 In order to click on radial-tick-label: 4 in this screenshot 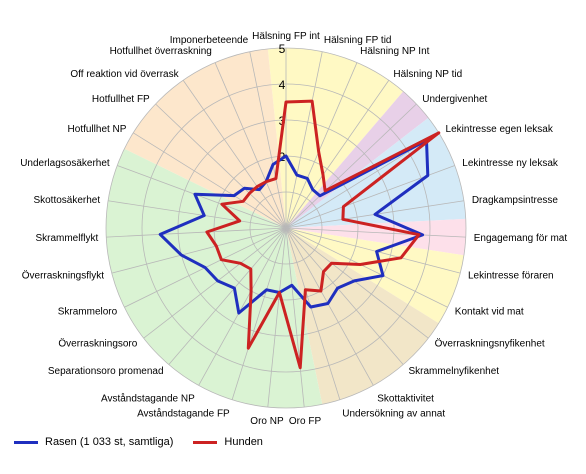, I will do `click(282, 85)`.